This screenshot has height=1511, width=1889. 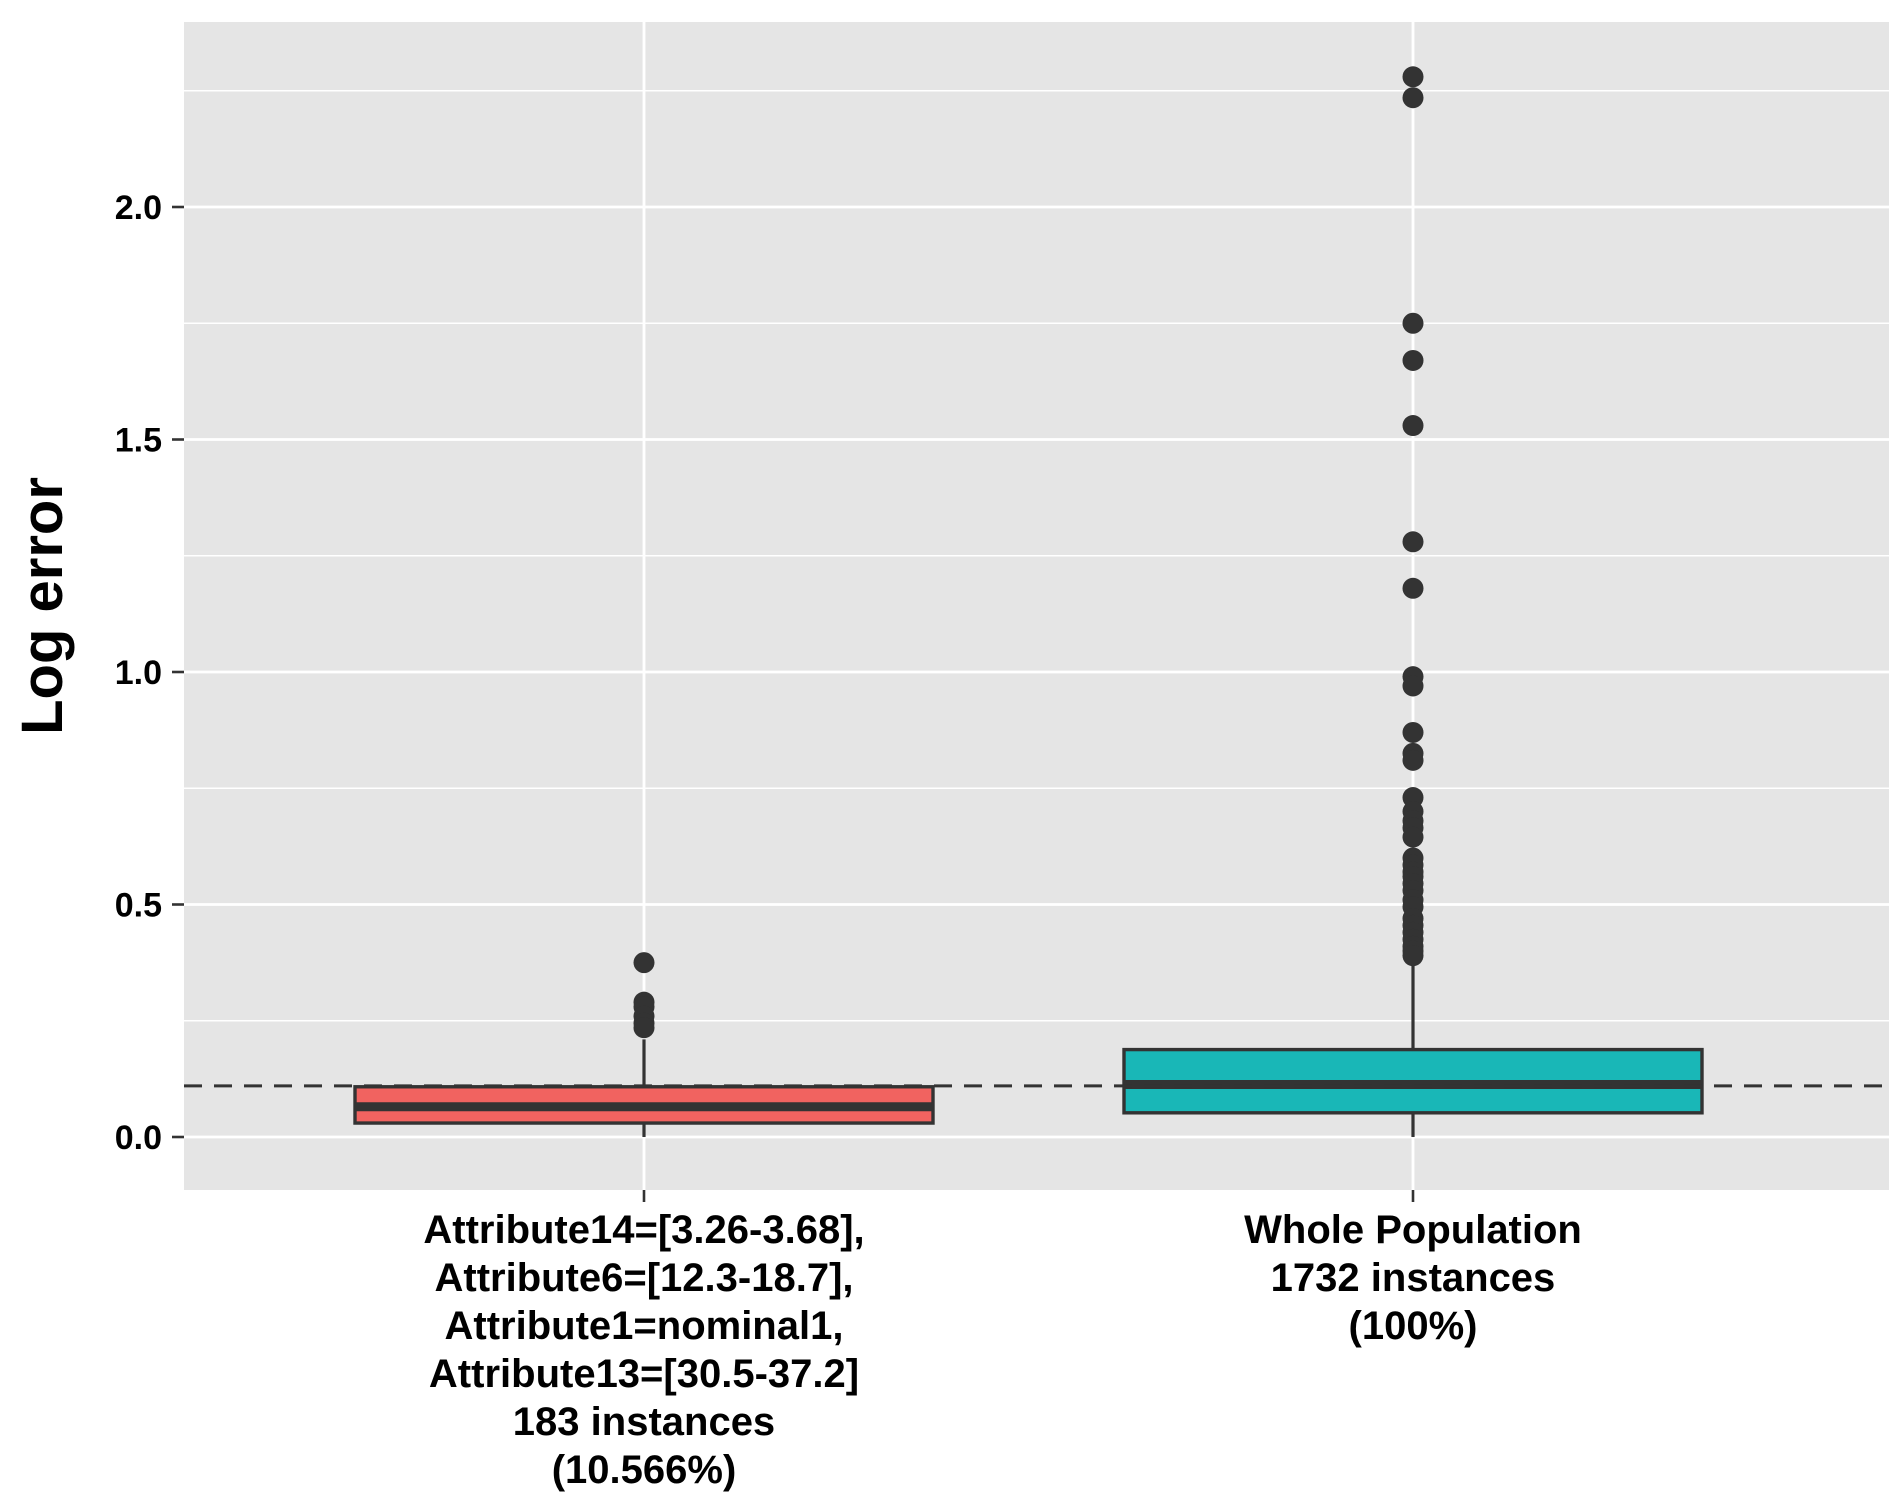 I want to click on x-category-label-line: (10.566%), so click(x=644, y=1470).